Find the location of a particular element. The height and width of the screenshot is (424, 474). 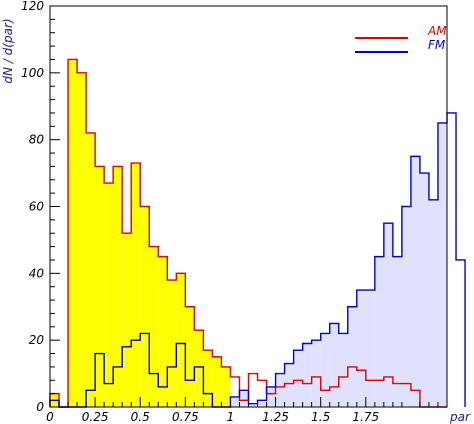

y-tick-label: 40 is located at coordinates (37, 273).